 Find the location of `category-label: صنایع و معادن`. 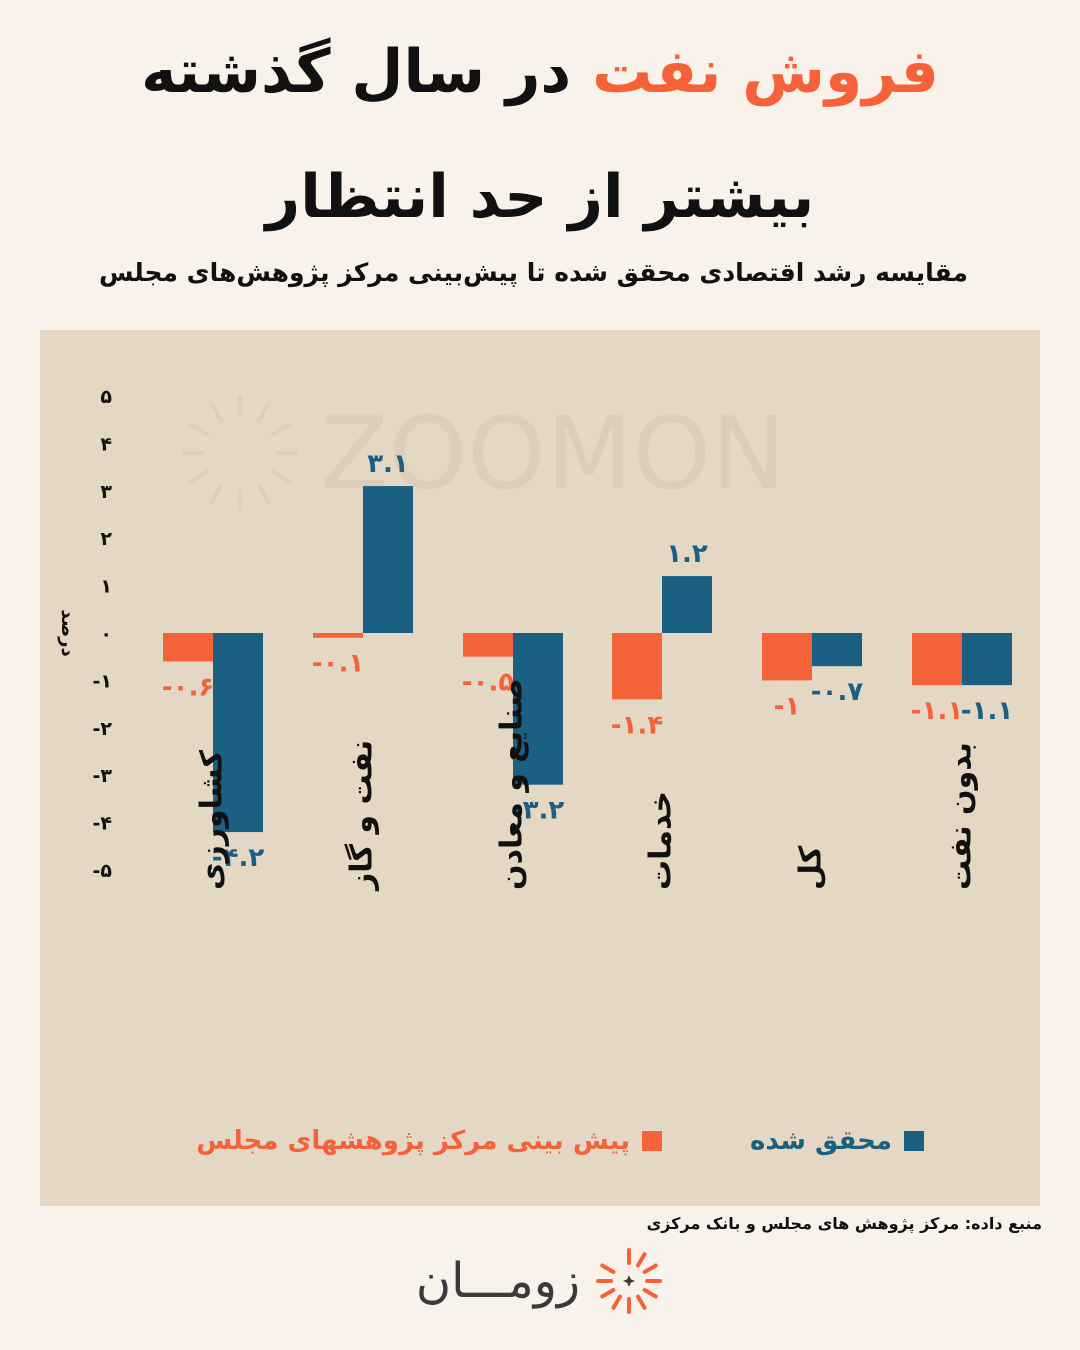

category-label: صنایع و معادن is located at coordinates (512, 784).